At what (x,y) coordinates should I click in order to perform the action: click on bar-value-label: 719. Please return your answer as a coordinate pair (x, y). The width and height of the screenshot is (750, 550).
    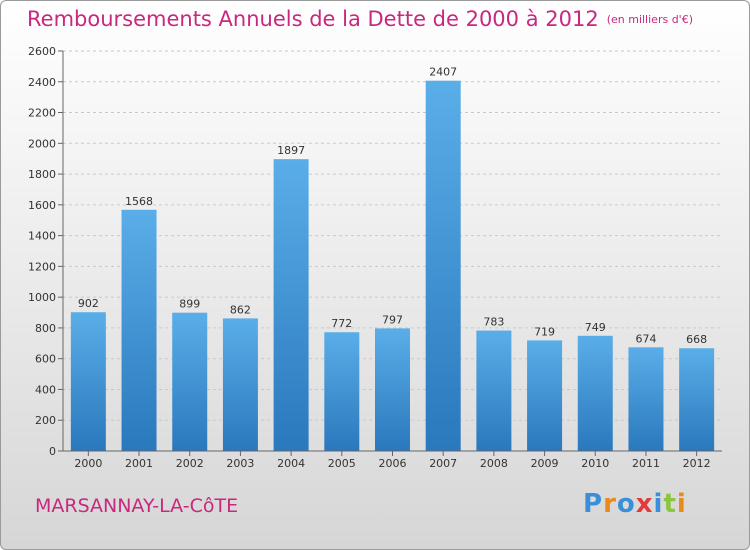
    Looking at the image, I should click on (544, 331).